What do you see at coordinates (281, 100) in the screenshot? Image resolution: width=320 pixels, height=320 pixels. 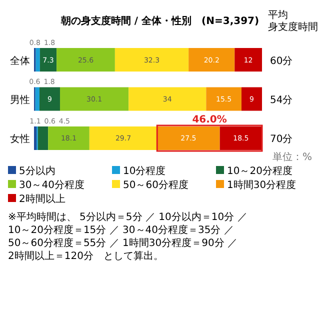 I see `text: 54分` at bounding box center [281, 100].